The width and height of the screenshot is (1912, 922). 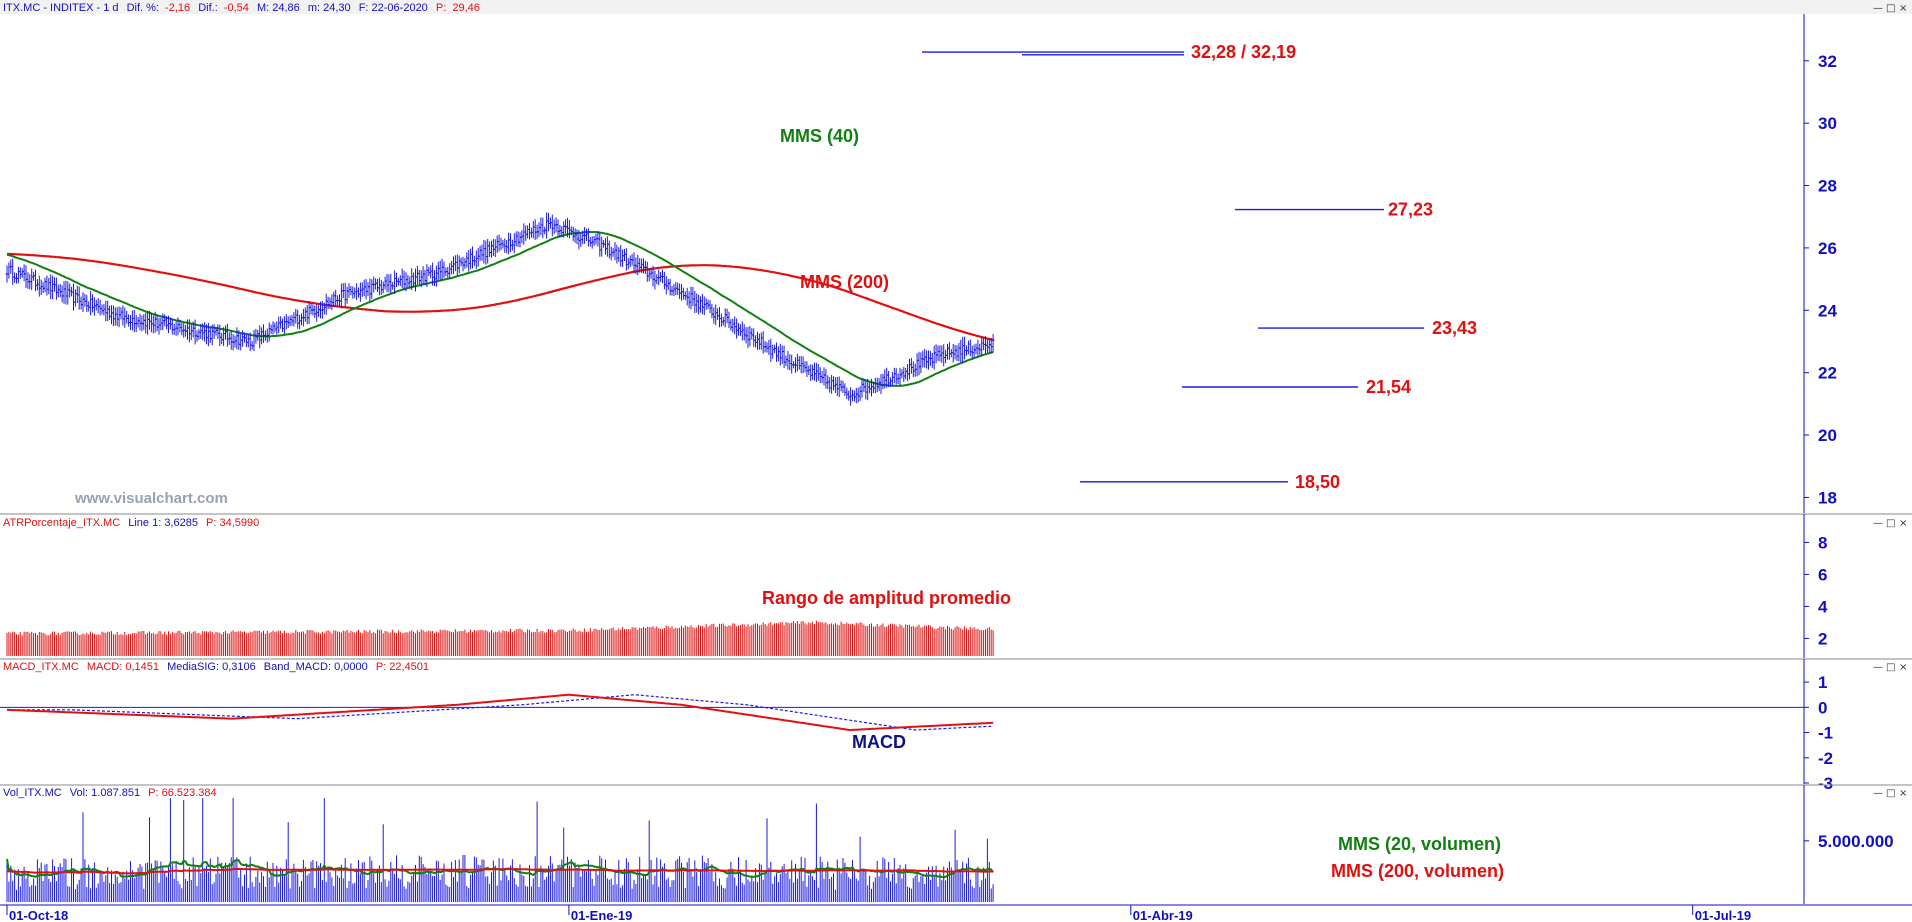 I want to click on atr-bars, so click(x=500, y=638).